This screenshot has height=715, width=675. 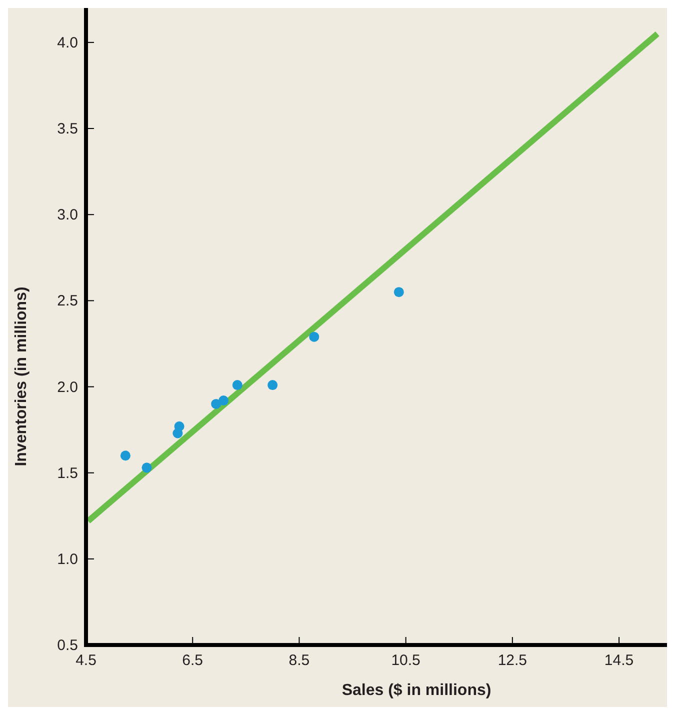 I want to click on y-tick-label: 2.0, so click(x=67, y=387).